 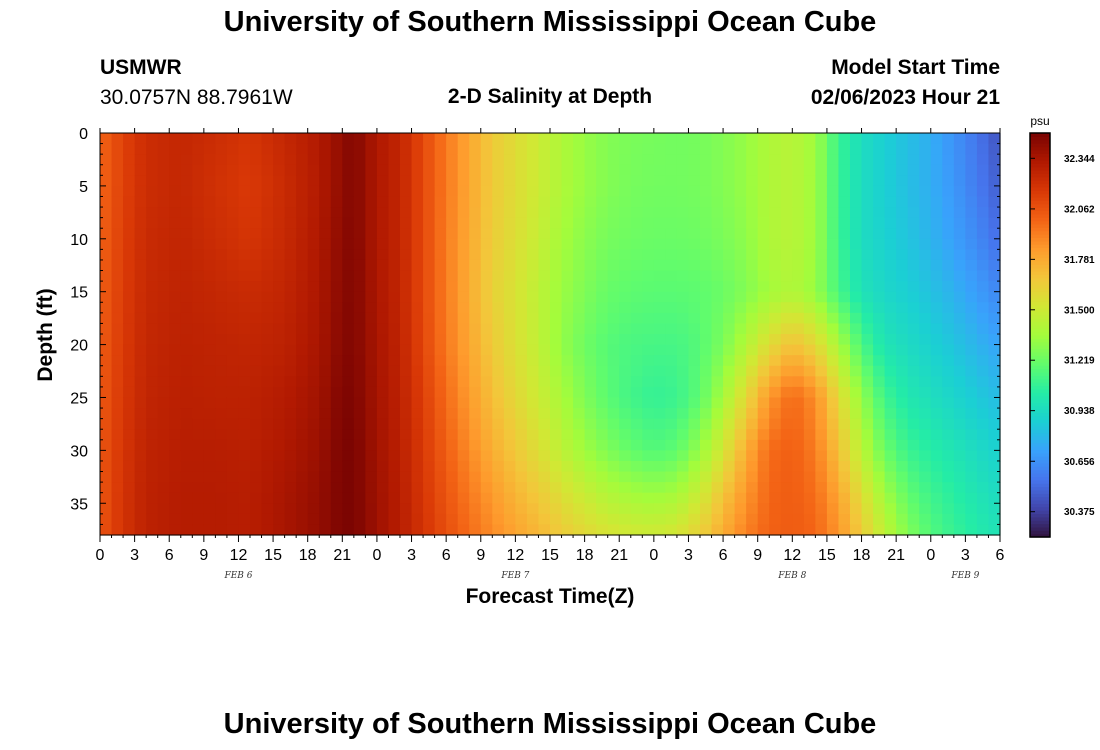 What do you see at coordinates (79, 504) in the screenshot?
I see `y-tick-label: 35` at bounding box center [79, 504].